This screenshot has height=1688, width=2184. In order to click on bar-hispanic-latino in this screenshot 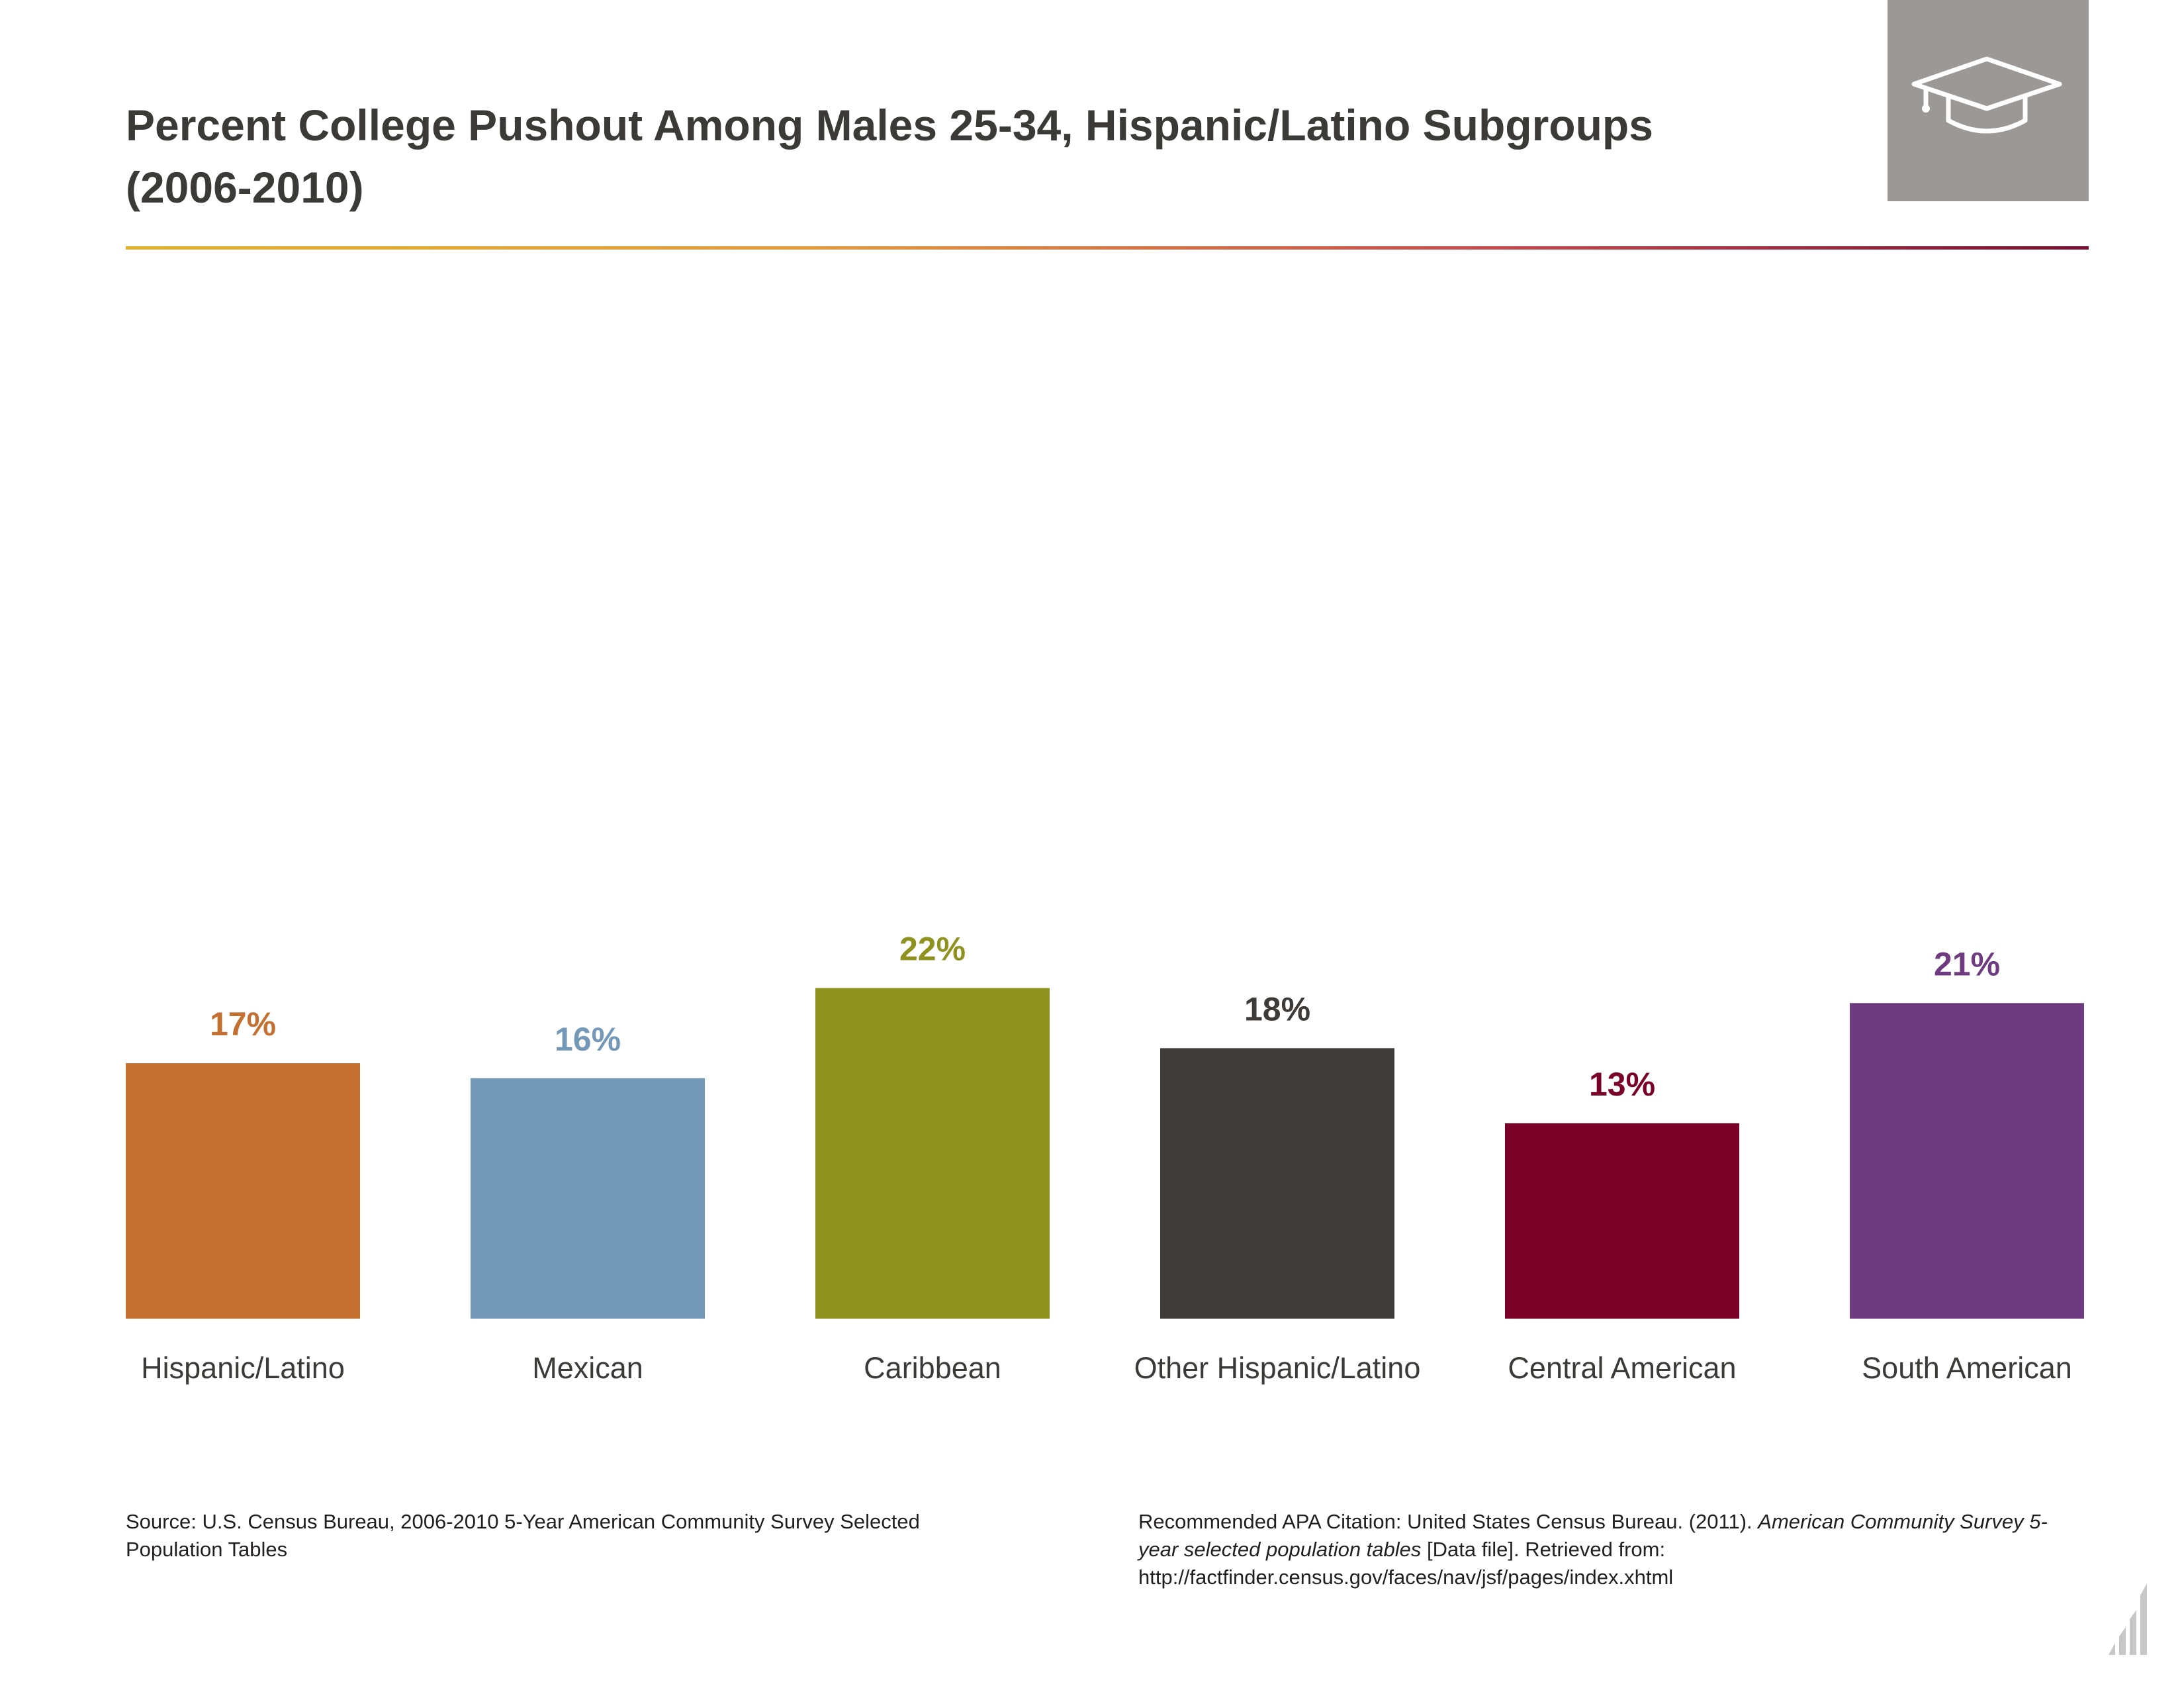, I will do `click(243, 1191)`.